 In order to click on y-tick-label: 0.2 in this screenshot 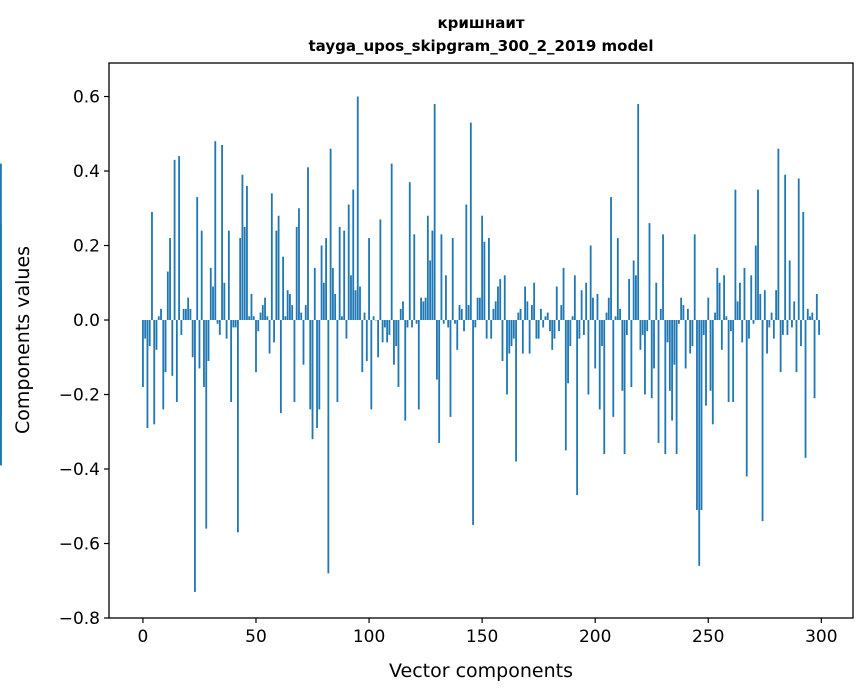, I will do `click(86, 247)`.